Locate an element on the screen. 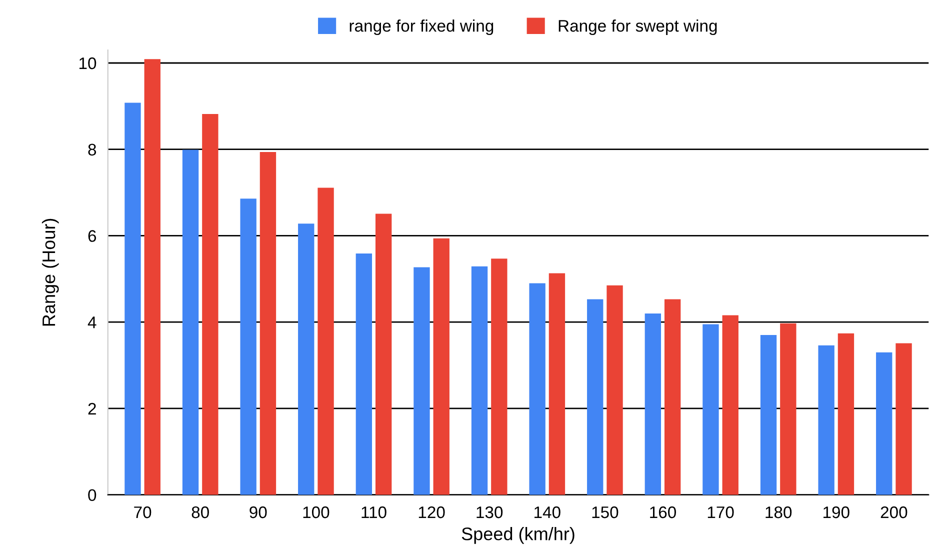 The width and height of the screenshot is (938, 556). x-tick-label: 120 is located at coordinates (431, 512).